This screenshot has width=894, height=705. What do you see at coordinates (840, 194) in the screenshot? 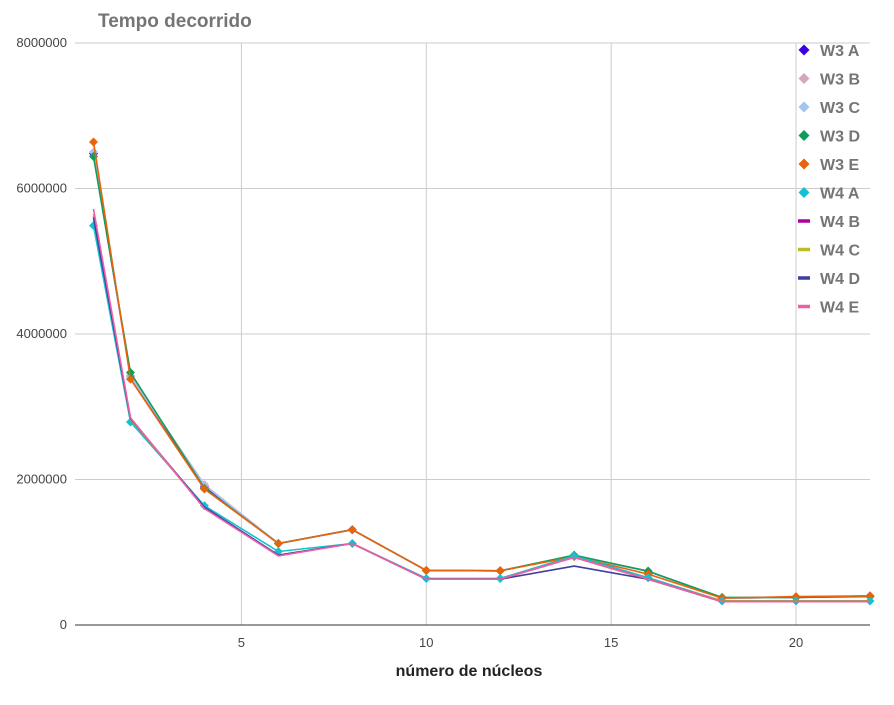
I see `legend-label: W4 A` at bounding box center [840, 194].